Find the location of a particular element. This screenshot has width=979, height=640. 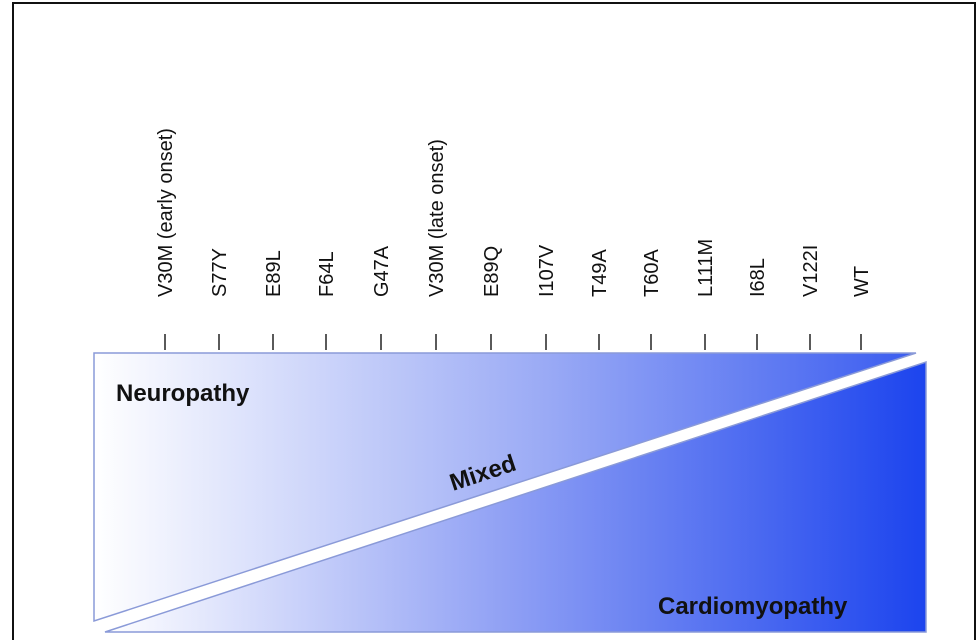

variant-label: V30M (late onset) is located at coordinates (437, 218).